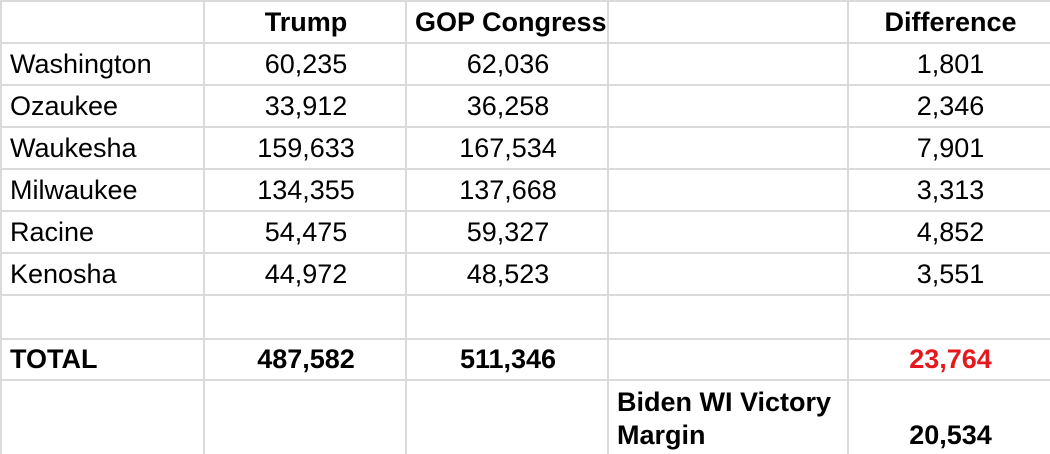 This screenshot has height=454, width=1050. I want to click on county-name-cell: Kenosha, so click(102, 274).